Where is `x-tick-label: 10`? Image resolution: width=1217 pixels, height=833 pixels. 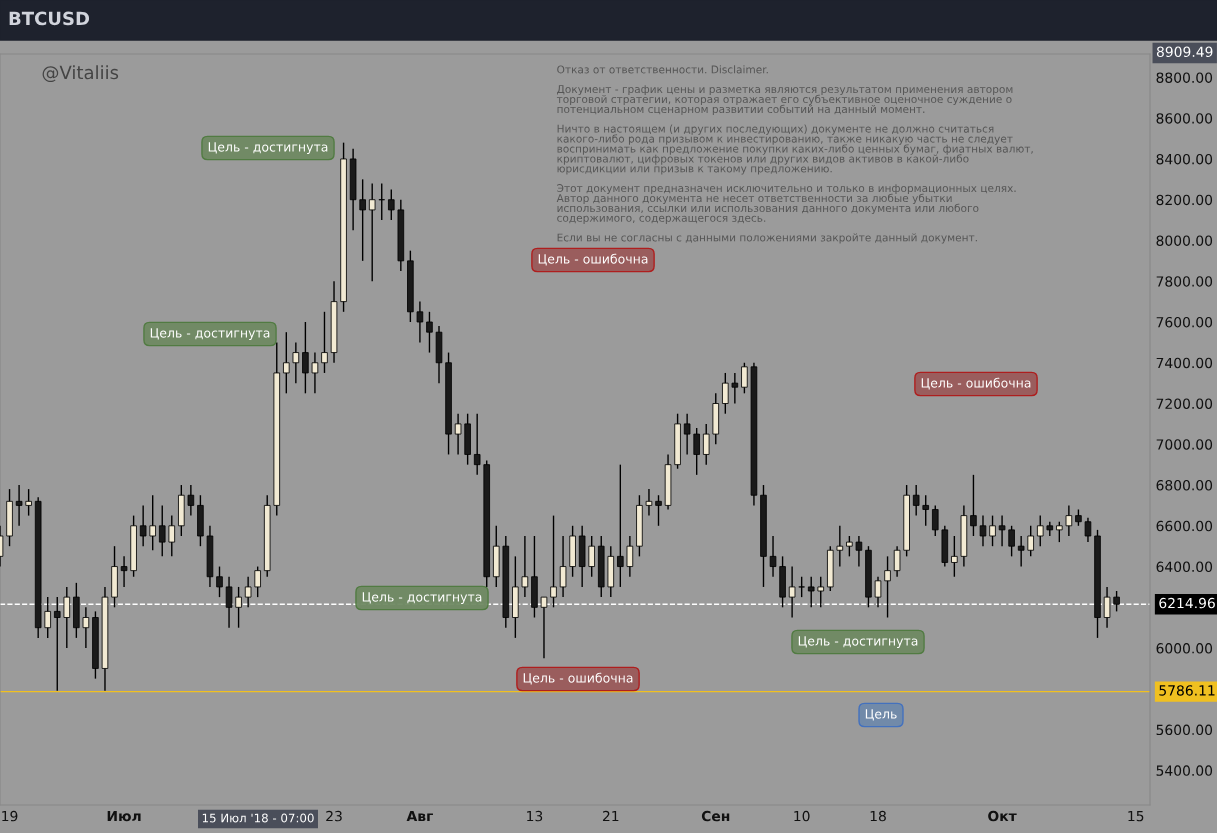
x-tick-label: 10 is located at coordinates (802, 816).